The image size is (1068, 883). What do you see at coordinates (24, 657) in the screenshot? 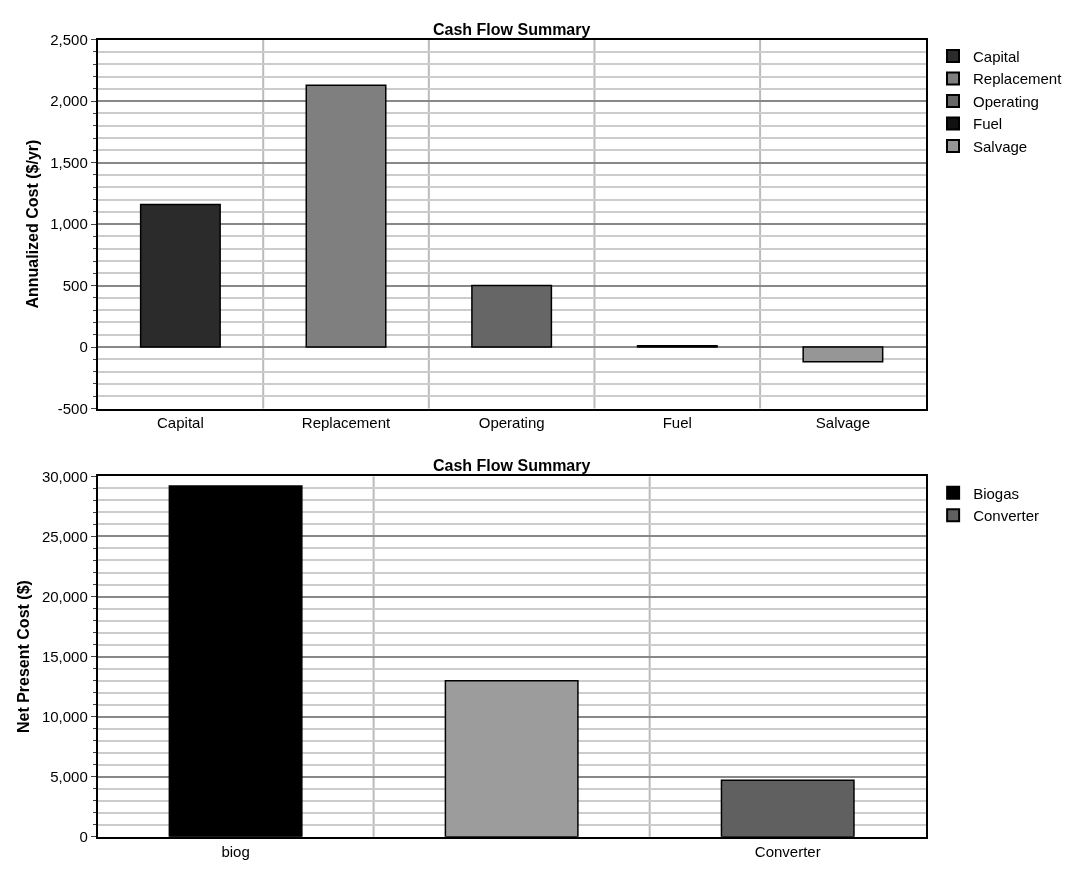
I see `y-axis-title: Net Present Cost ($)` at bounding box center [24, 657].